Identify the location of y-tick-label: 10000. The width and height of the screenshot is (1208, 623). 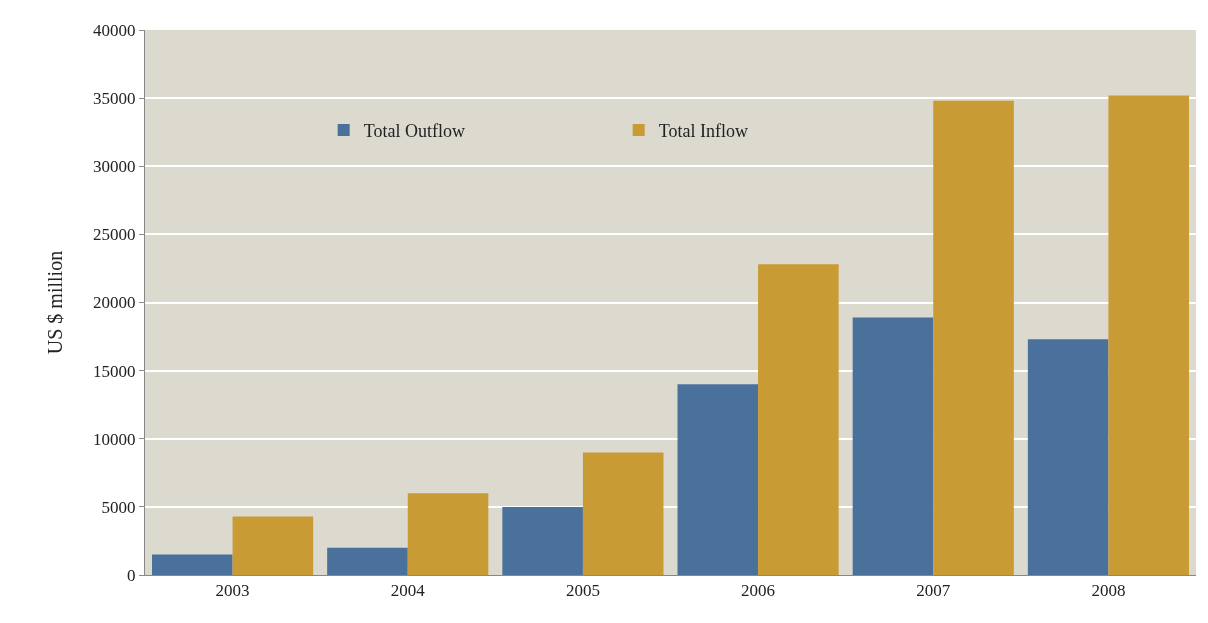
(114, 439).